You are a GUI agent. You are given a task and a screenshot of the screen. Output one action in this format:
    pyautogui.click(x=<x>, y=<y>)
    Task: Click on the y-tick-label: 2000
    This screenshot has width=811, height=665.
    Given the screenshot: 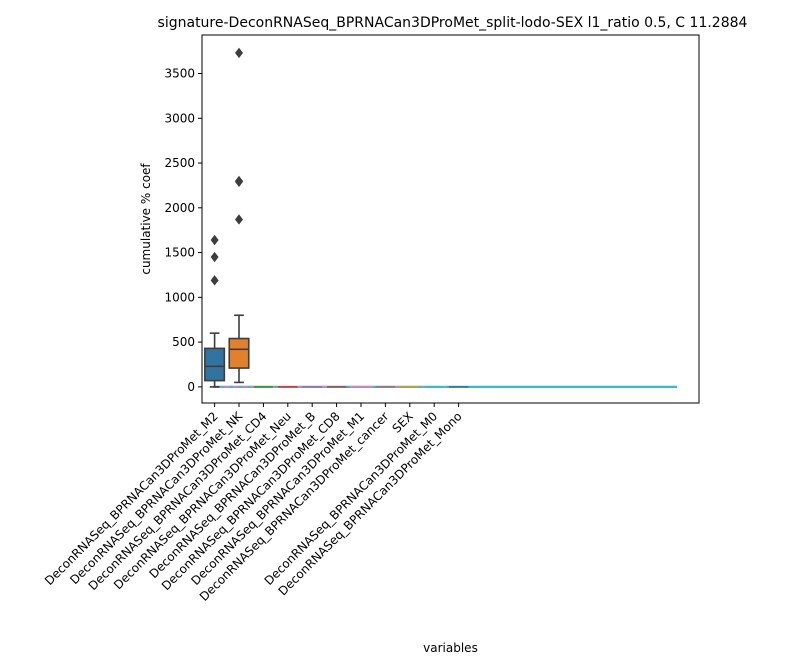 What is the action you would take?
    pyautogui.click(x=179, y=208)
    